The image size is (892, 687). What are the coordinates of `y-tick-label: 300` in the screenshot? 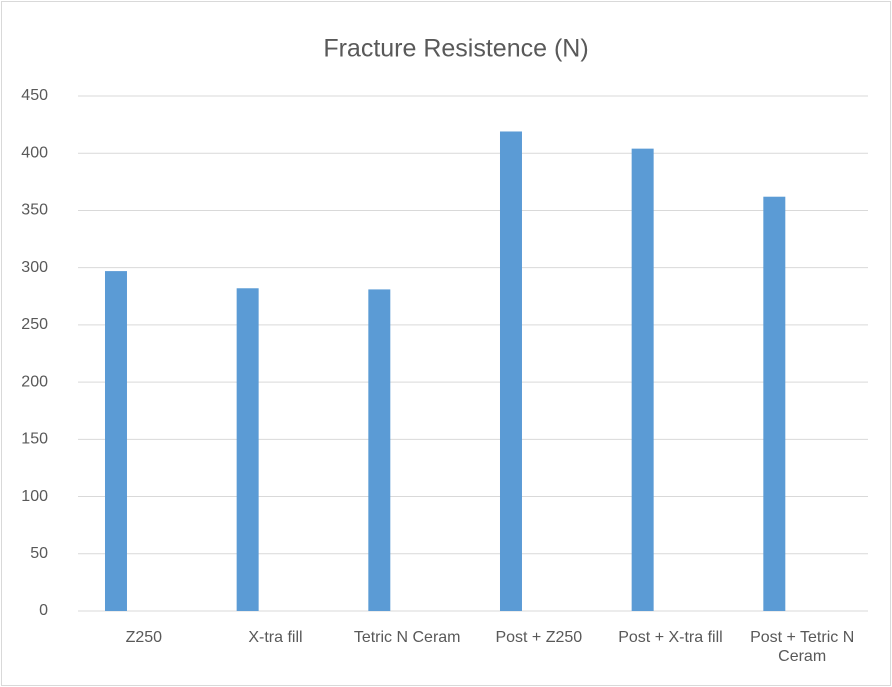 It's located at (34, 267).